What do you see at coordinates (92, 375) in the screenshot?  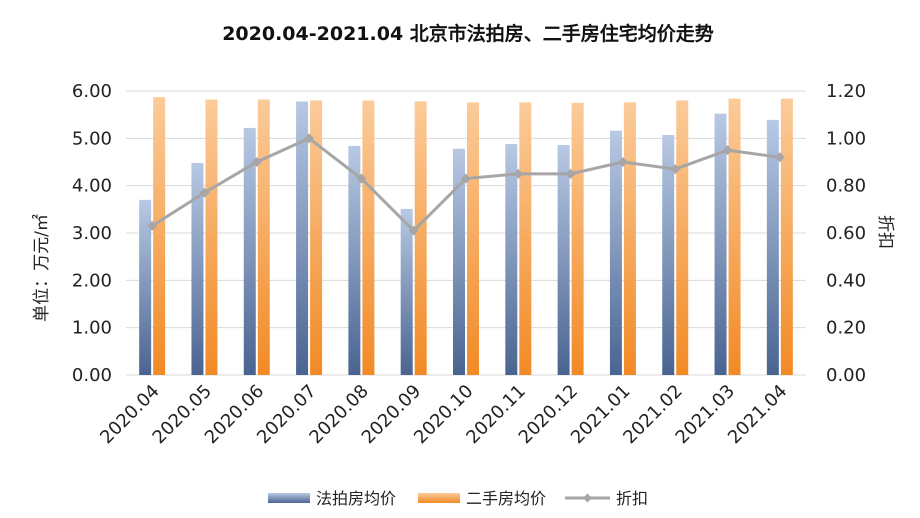 I see `y-tick-label: 0.00` at bounding box center [92, 375].